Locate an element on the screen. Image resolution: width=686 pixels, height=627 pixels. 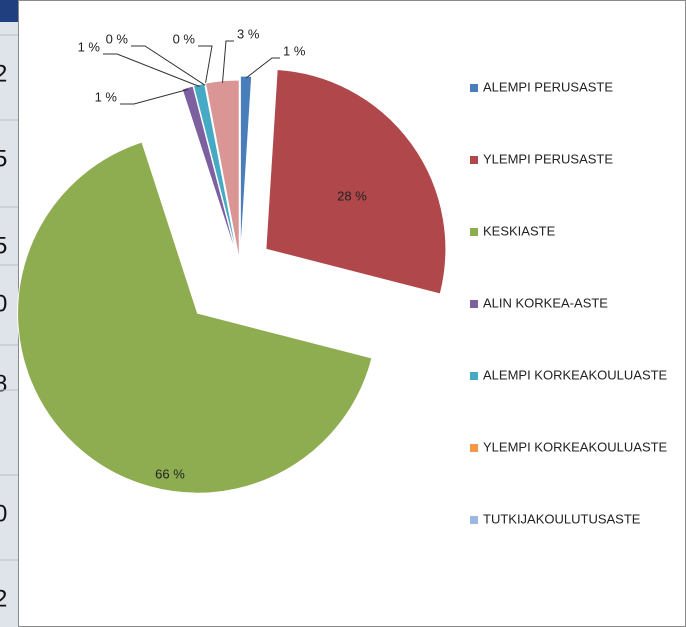
sheet-corner is located at coordinates (9, 11).